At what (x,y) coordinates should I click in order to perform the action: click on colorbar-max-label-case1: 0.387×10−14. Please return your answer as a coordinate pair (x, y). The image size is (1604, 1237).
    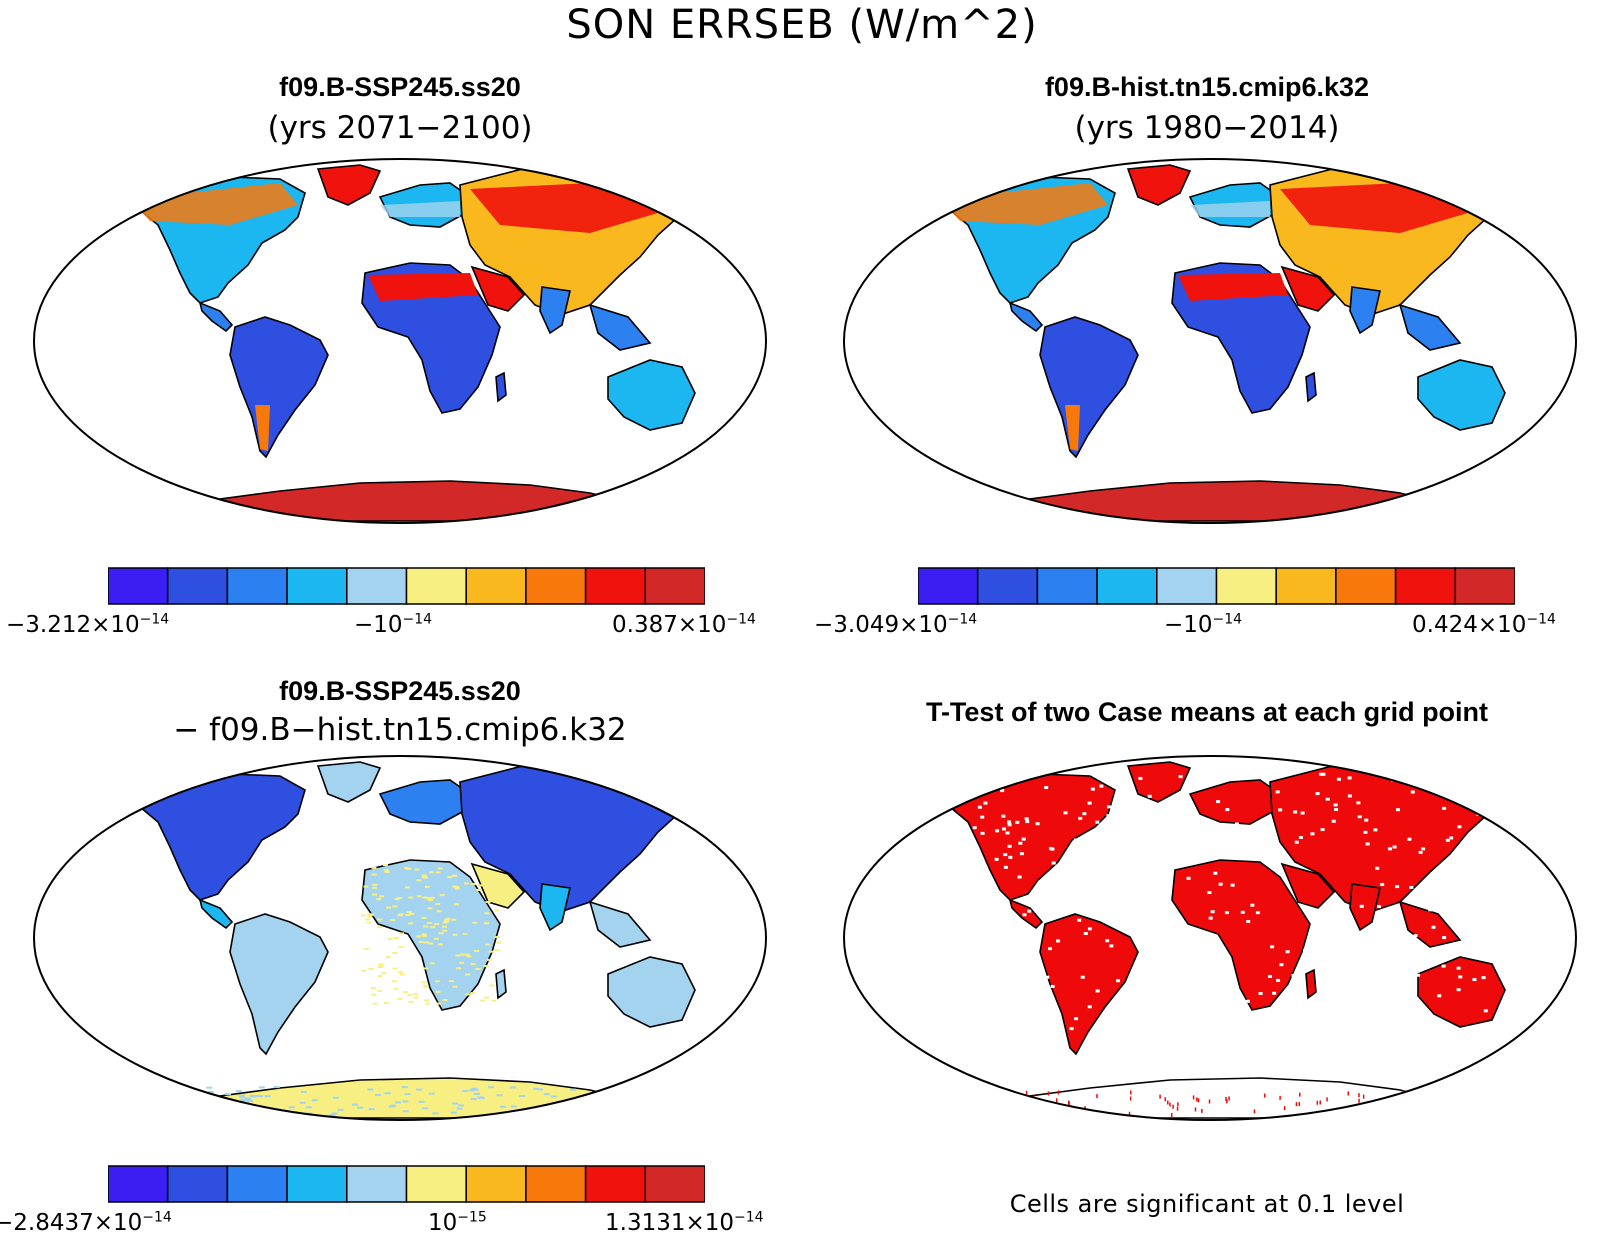
    Looking at the image, I should click on (684, 624).